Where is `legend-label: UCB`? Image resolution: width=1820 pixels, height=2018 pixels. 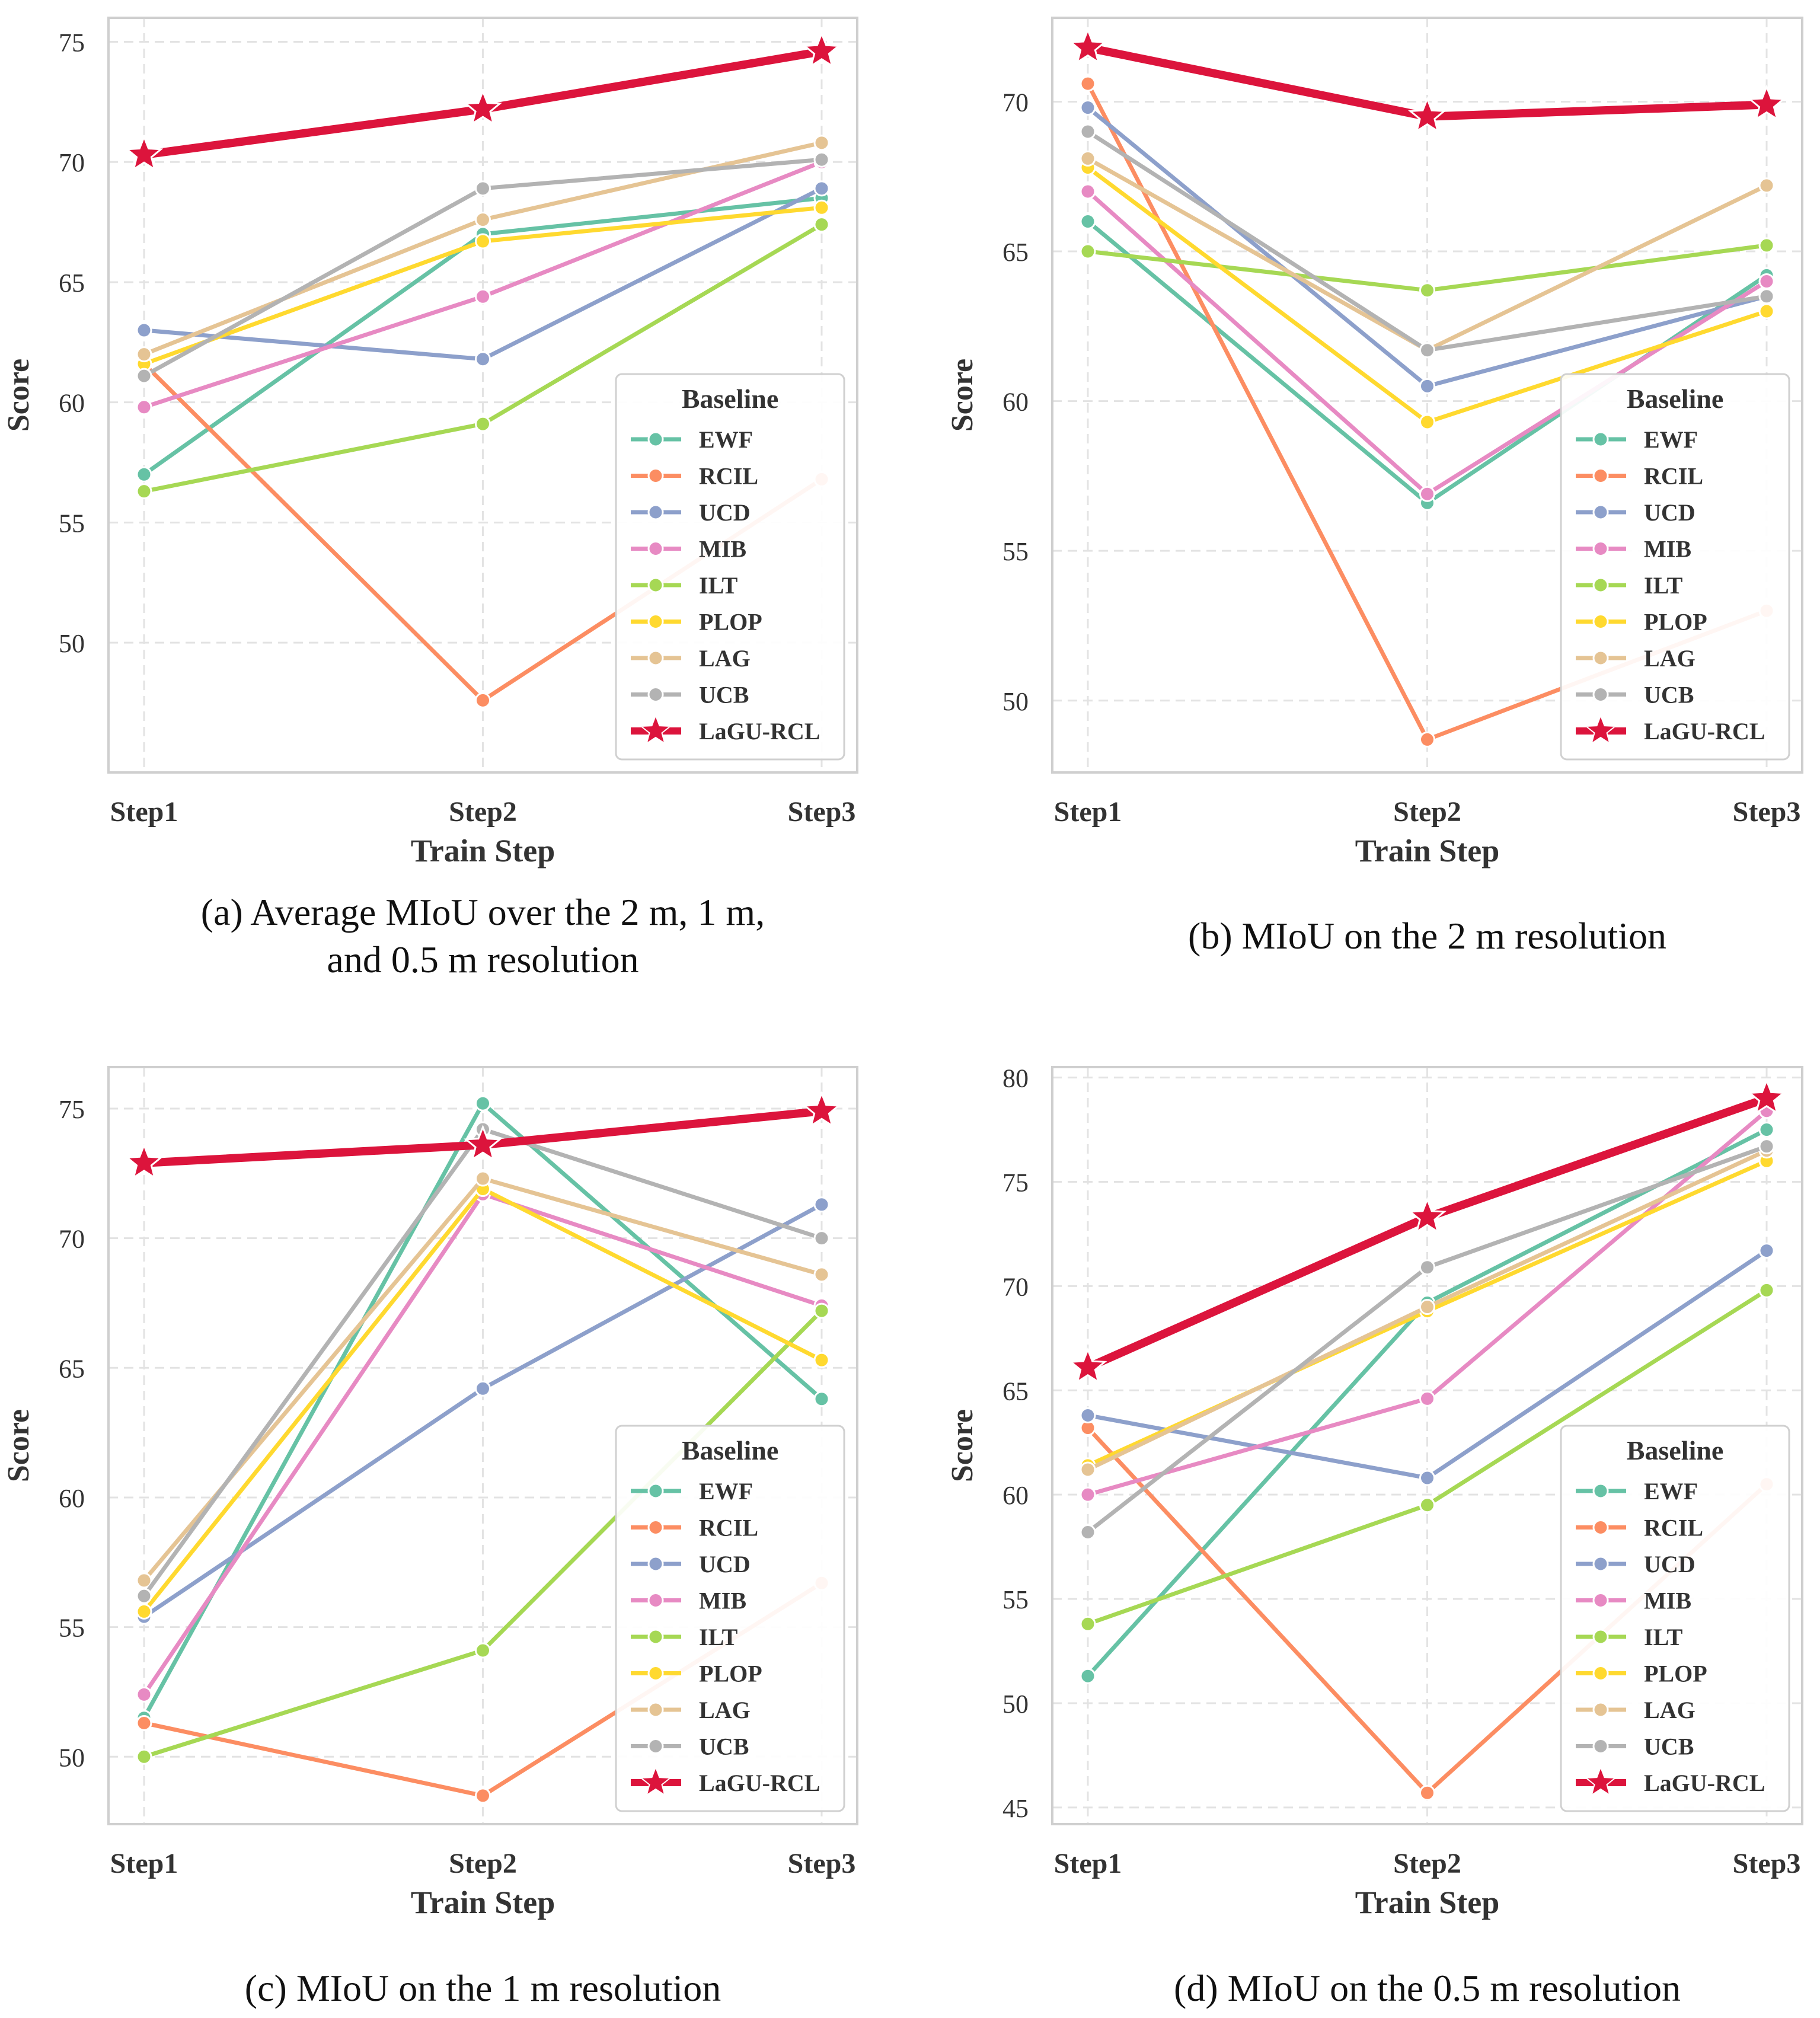 legend-label: UCB is located at coordinates (1669, 1747).